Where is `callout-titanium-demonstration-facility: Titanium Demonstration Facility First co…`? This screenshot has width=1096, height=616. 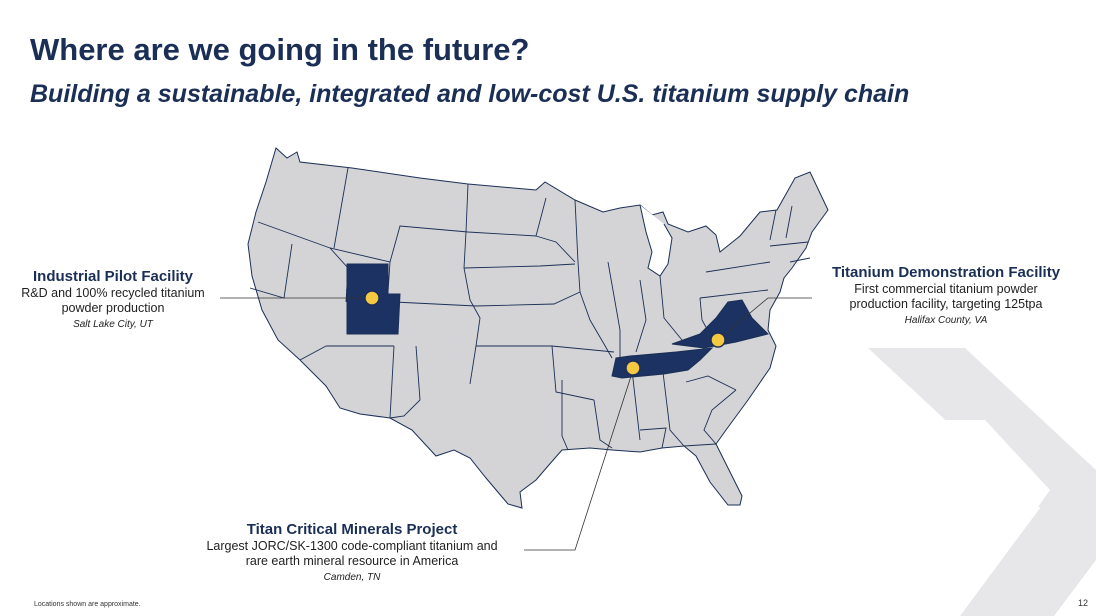 callout-titanium-demonstration-facility: Titanium Demonstration Facility First co… is located at coordinates (946, 296).